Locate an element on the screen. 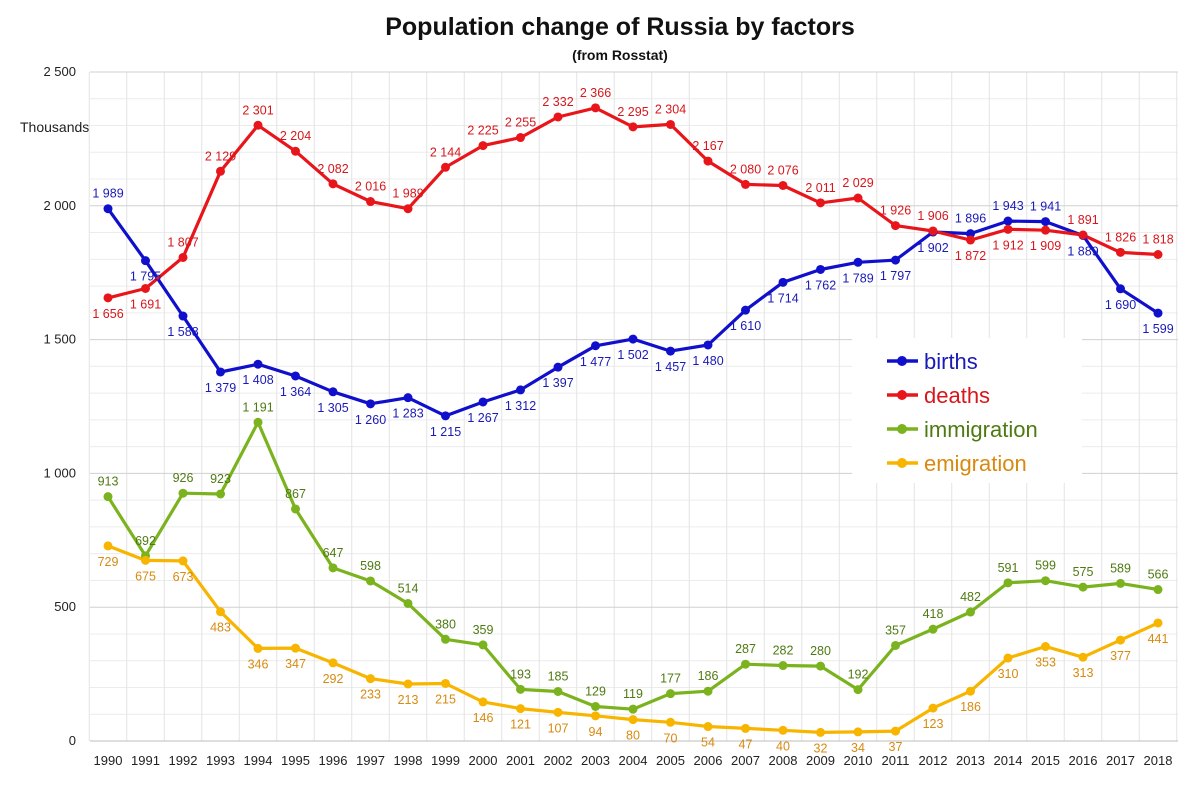 The image size is (1200, 785). deaths-data-label: 2 080 is located at coordinates (745, 169).